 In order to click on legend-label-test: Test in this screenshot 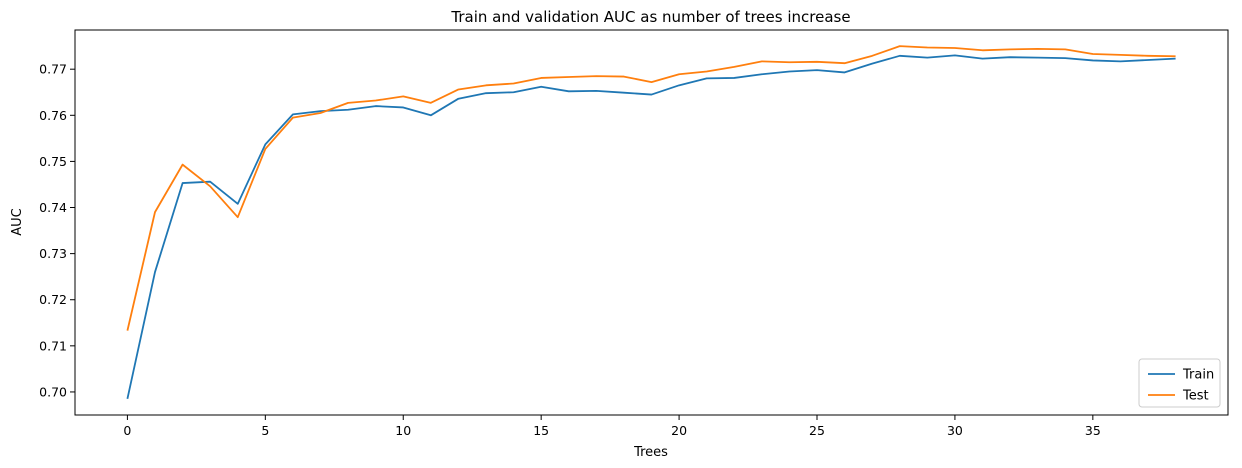, I will do `click(1195, 396)`.